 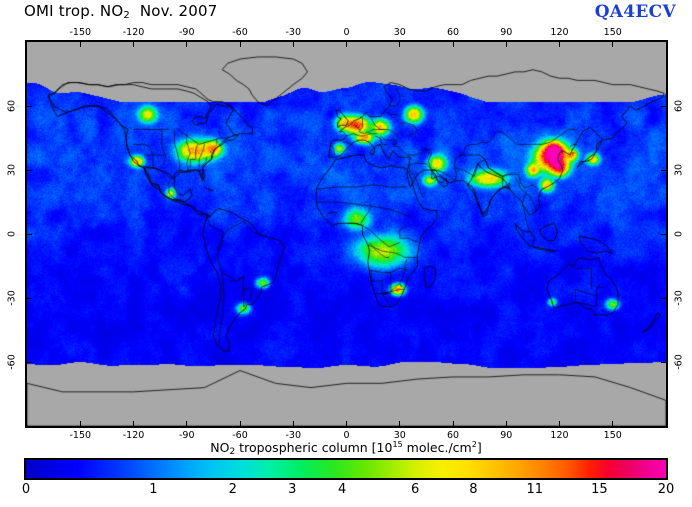 I want to click on title-period: Nov. 2007, so click(x=178, y=11).